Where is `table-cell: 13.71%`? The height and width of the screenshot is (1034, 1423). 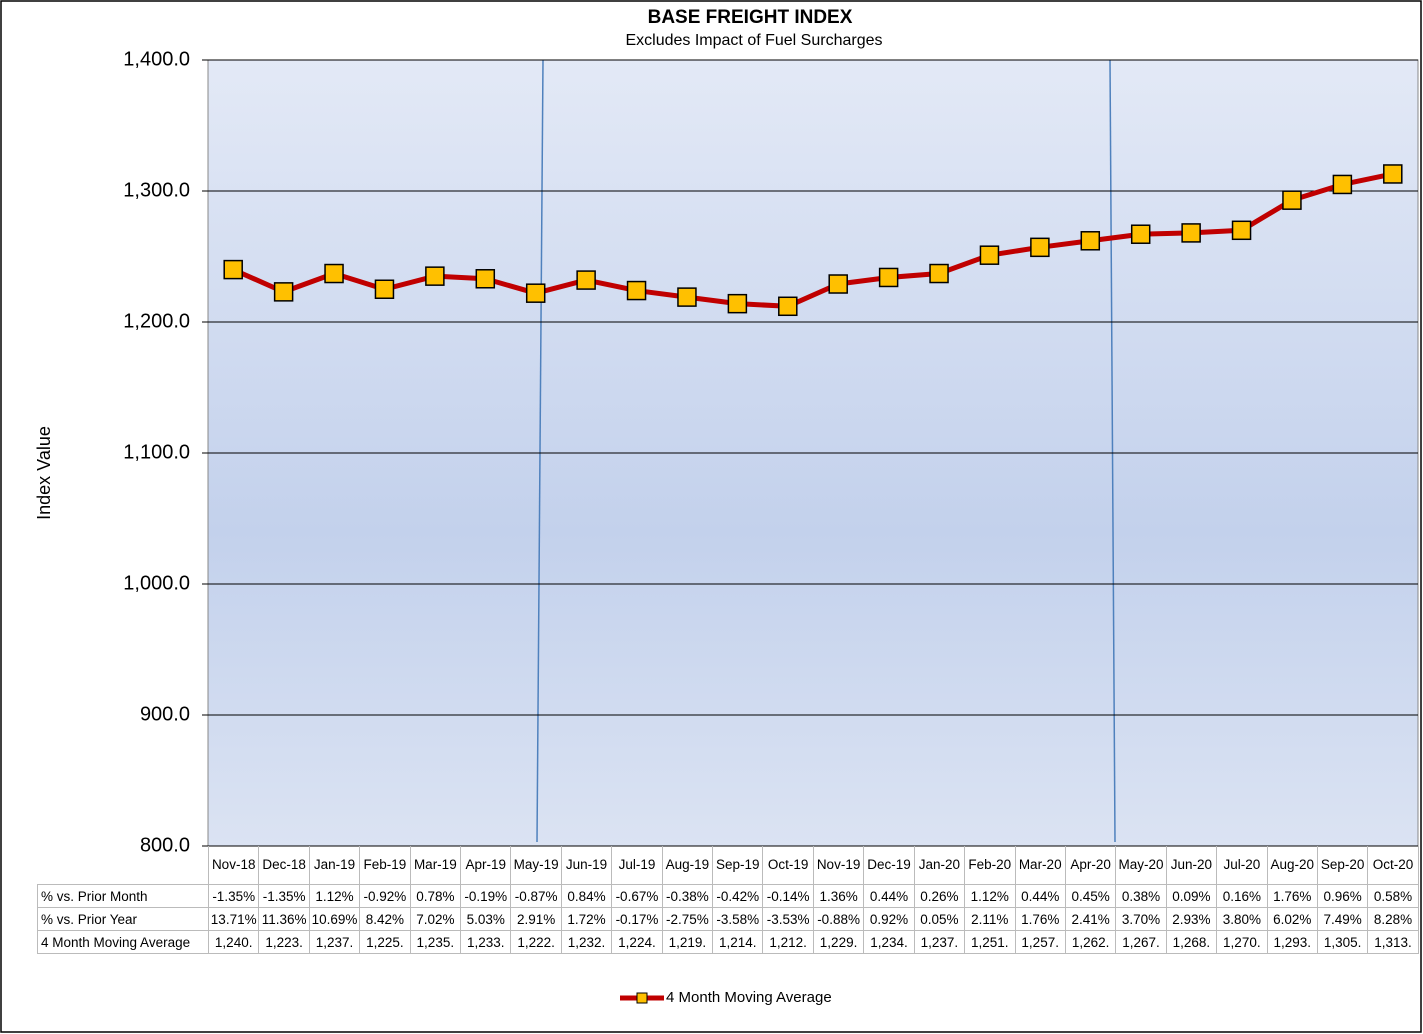 table-cell: 13.71% is located at coordinates (233, 919).